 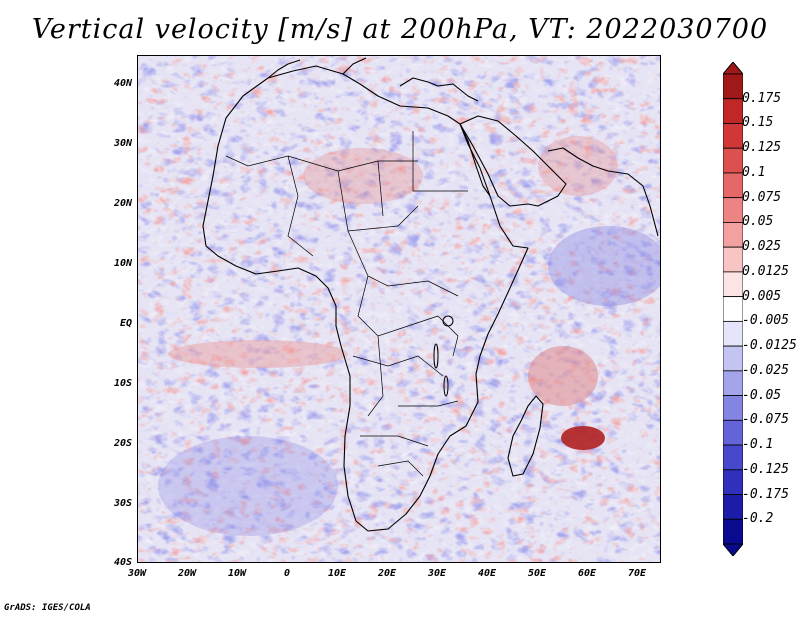 I want to click on colorbar-level-label: 0.125, so click(x=762, y=148).